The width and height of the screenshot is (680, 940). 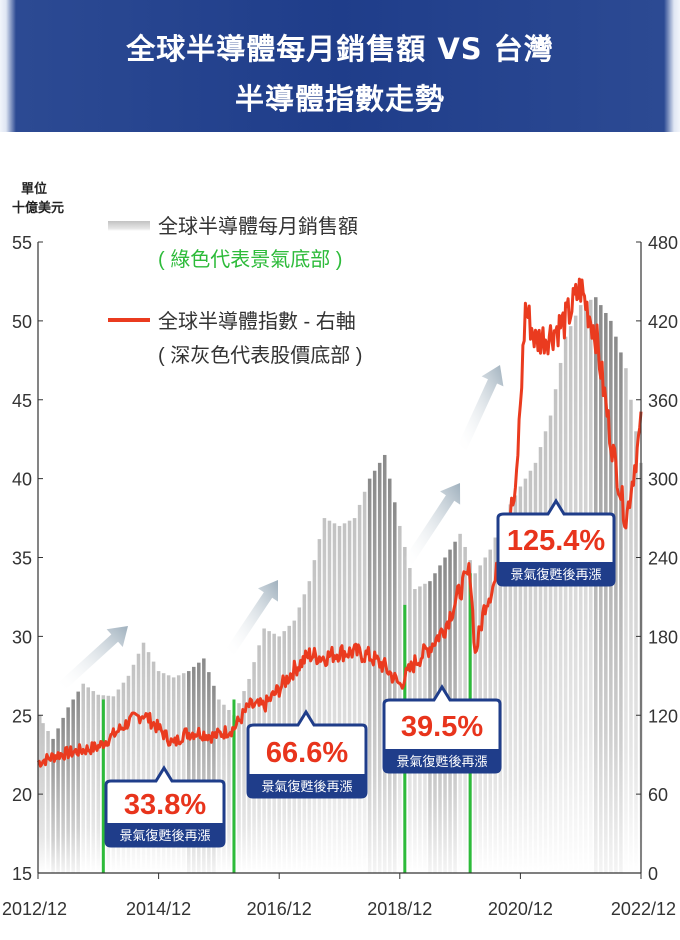 What do you see at coordinates (129, 226) in the screenshot?
I see `legend-bars-swatch` at bounding box center [129, 226].